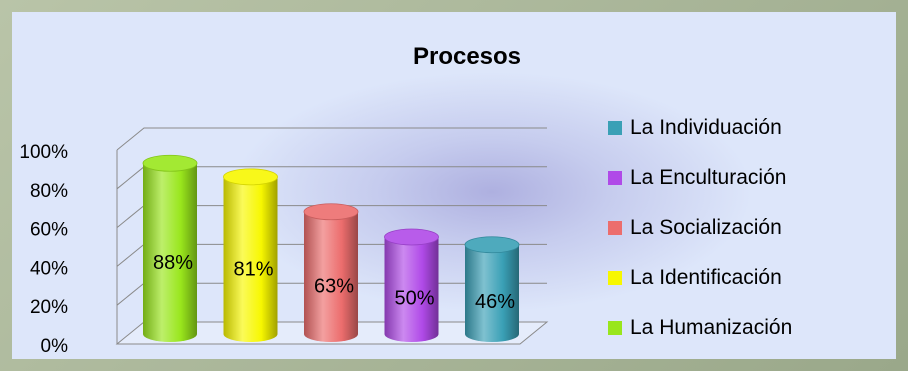 The width and height of the screenshot is (908, 371). I want to click on data-label: 81%, so click(253, 270).